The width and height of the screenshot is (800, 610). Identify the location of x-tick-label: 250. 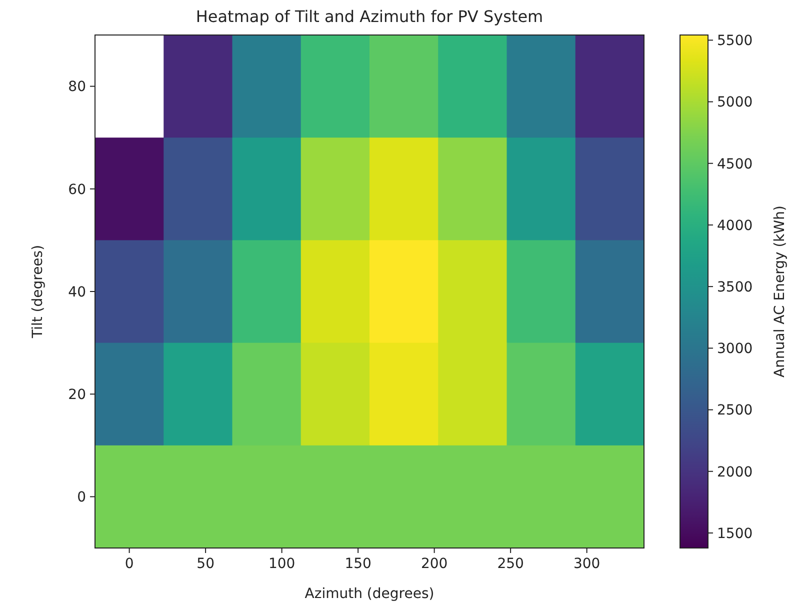
(510, 564).